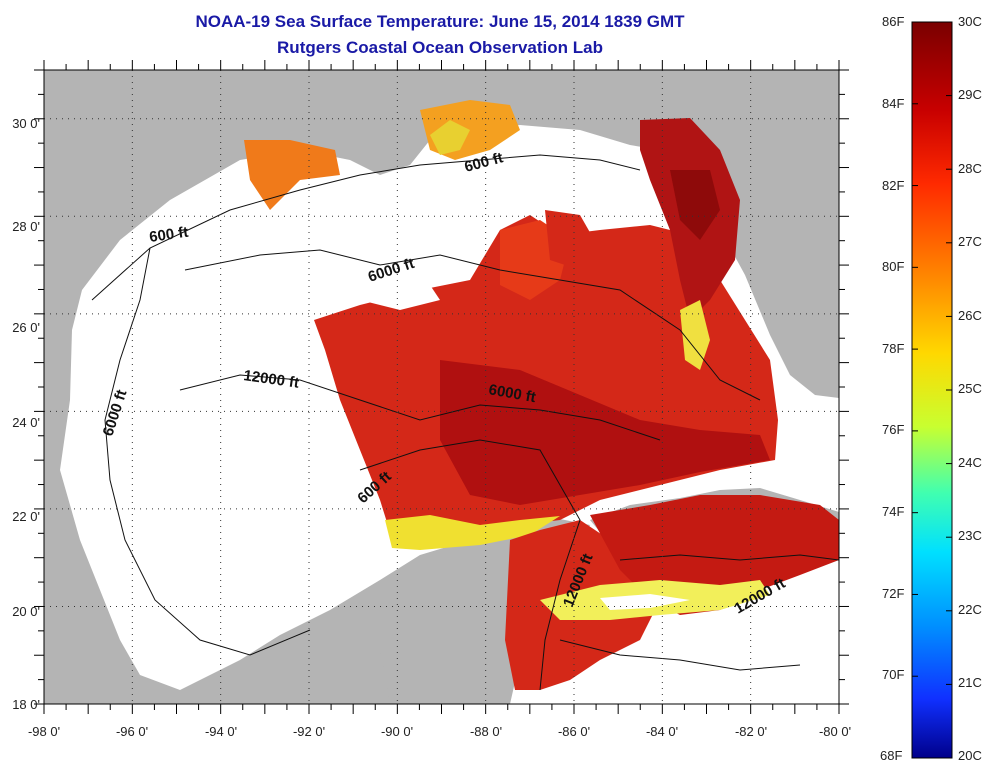 This screenshot has height=770, width=992. What do you see at coordinates (893, 348) in the screenshot?
I see `cb-f-78: 78F` at bounding box center [893, 348].